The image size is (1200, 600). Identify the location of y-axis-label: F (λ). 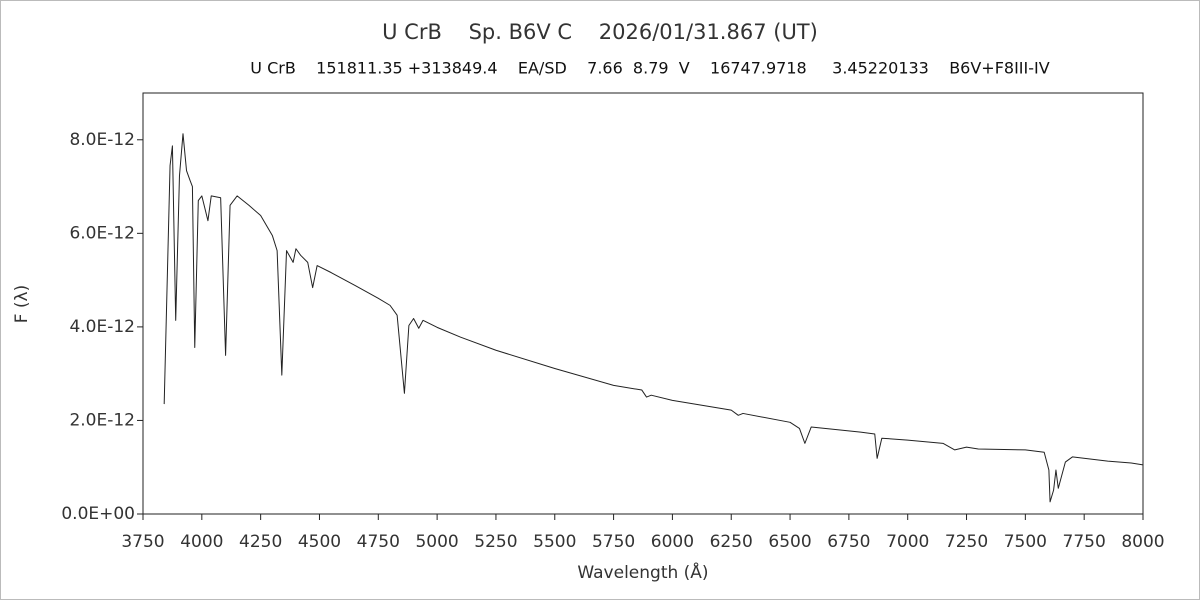
(22, 304).